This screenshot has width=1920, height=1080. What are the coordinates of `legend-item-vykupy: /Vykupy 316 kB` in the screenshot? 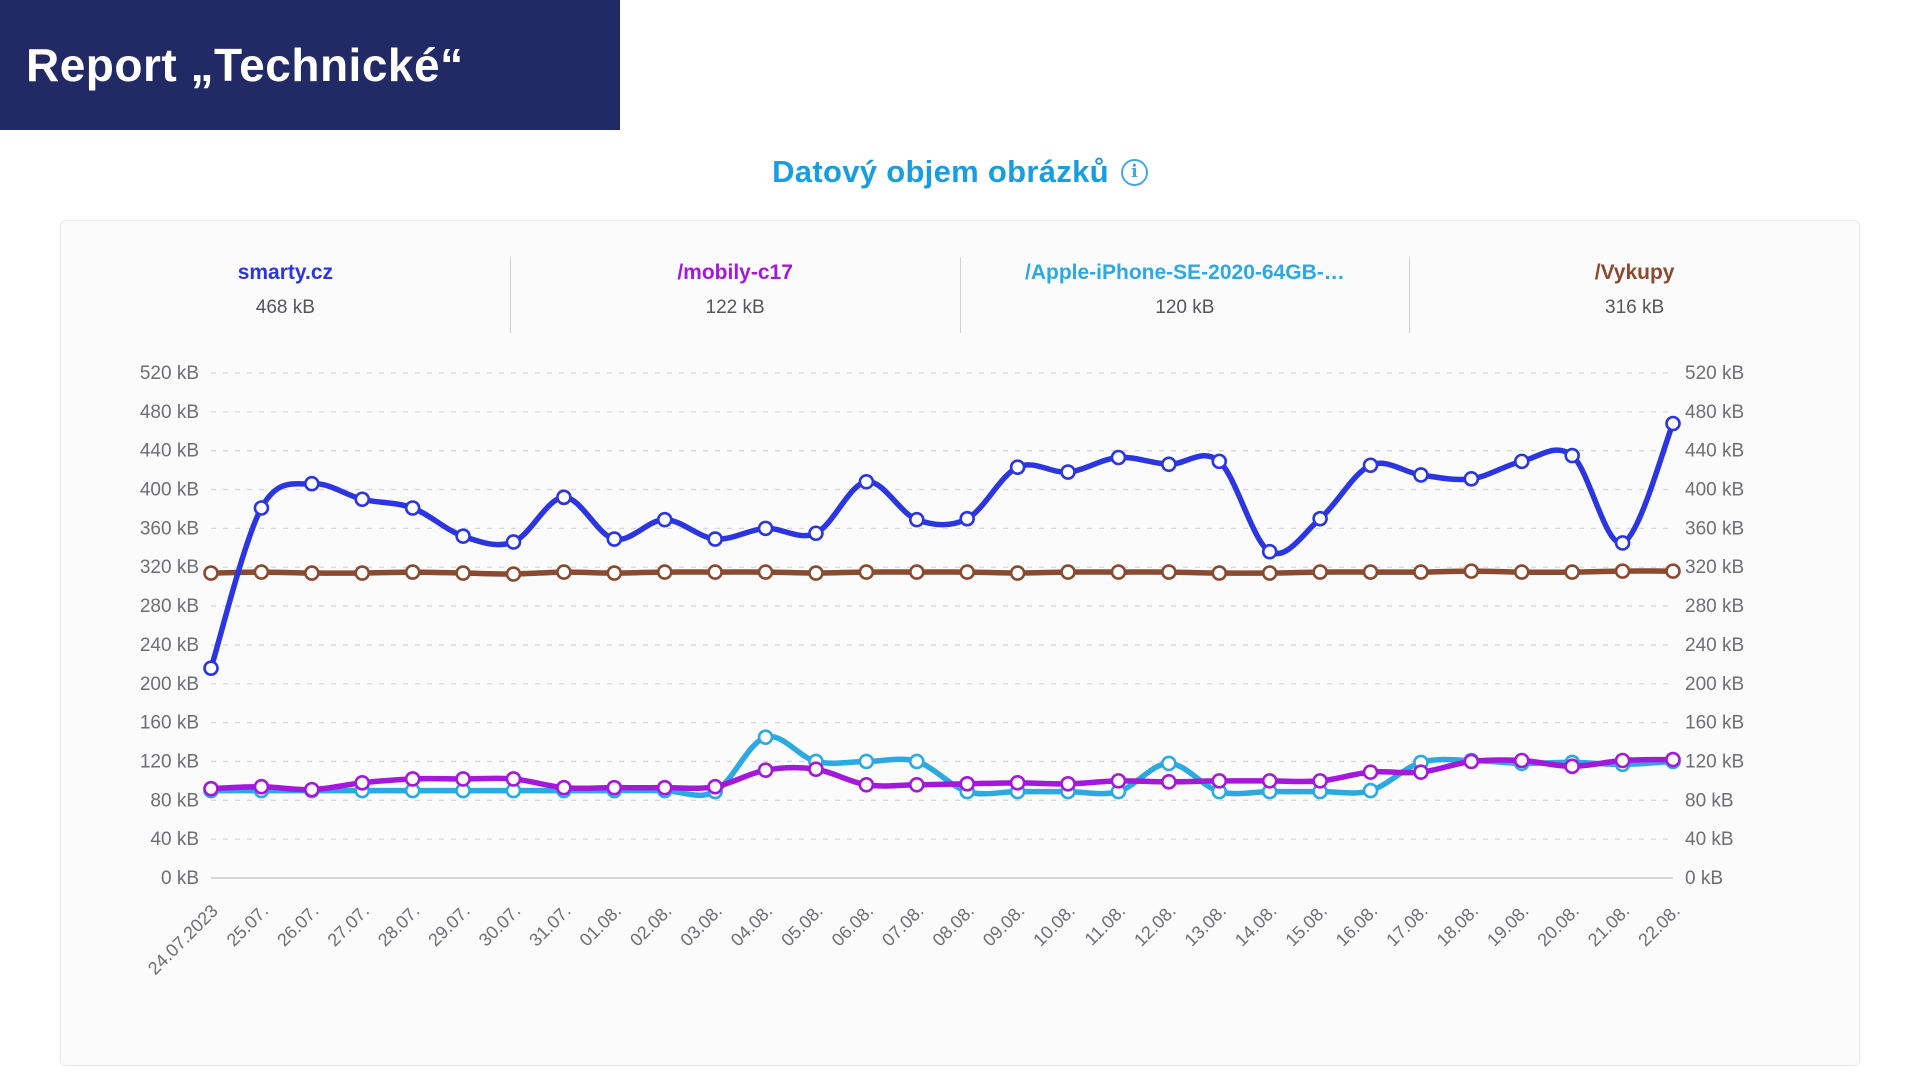 It's located at (1634, 295).